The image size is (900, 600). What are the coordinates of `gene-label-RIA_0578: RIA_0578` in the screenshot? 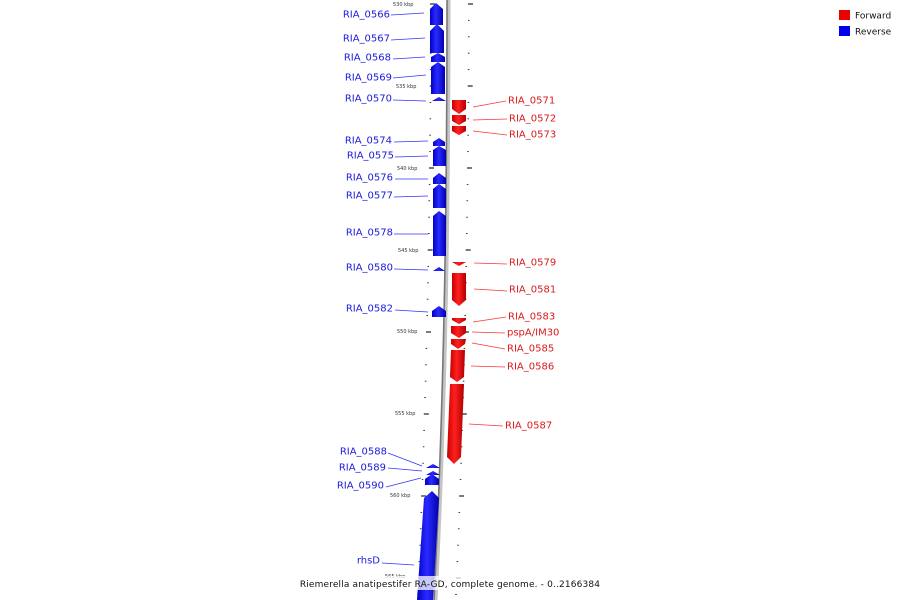 It's located at (369, 233).